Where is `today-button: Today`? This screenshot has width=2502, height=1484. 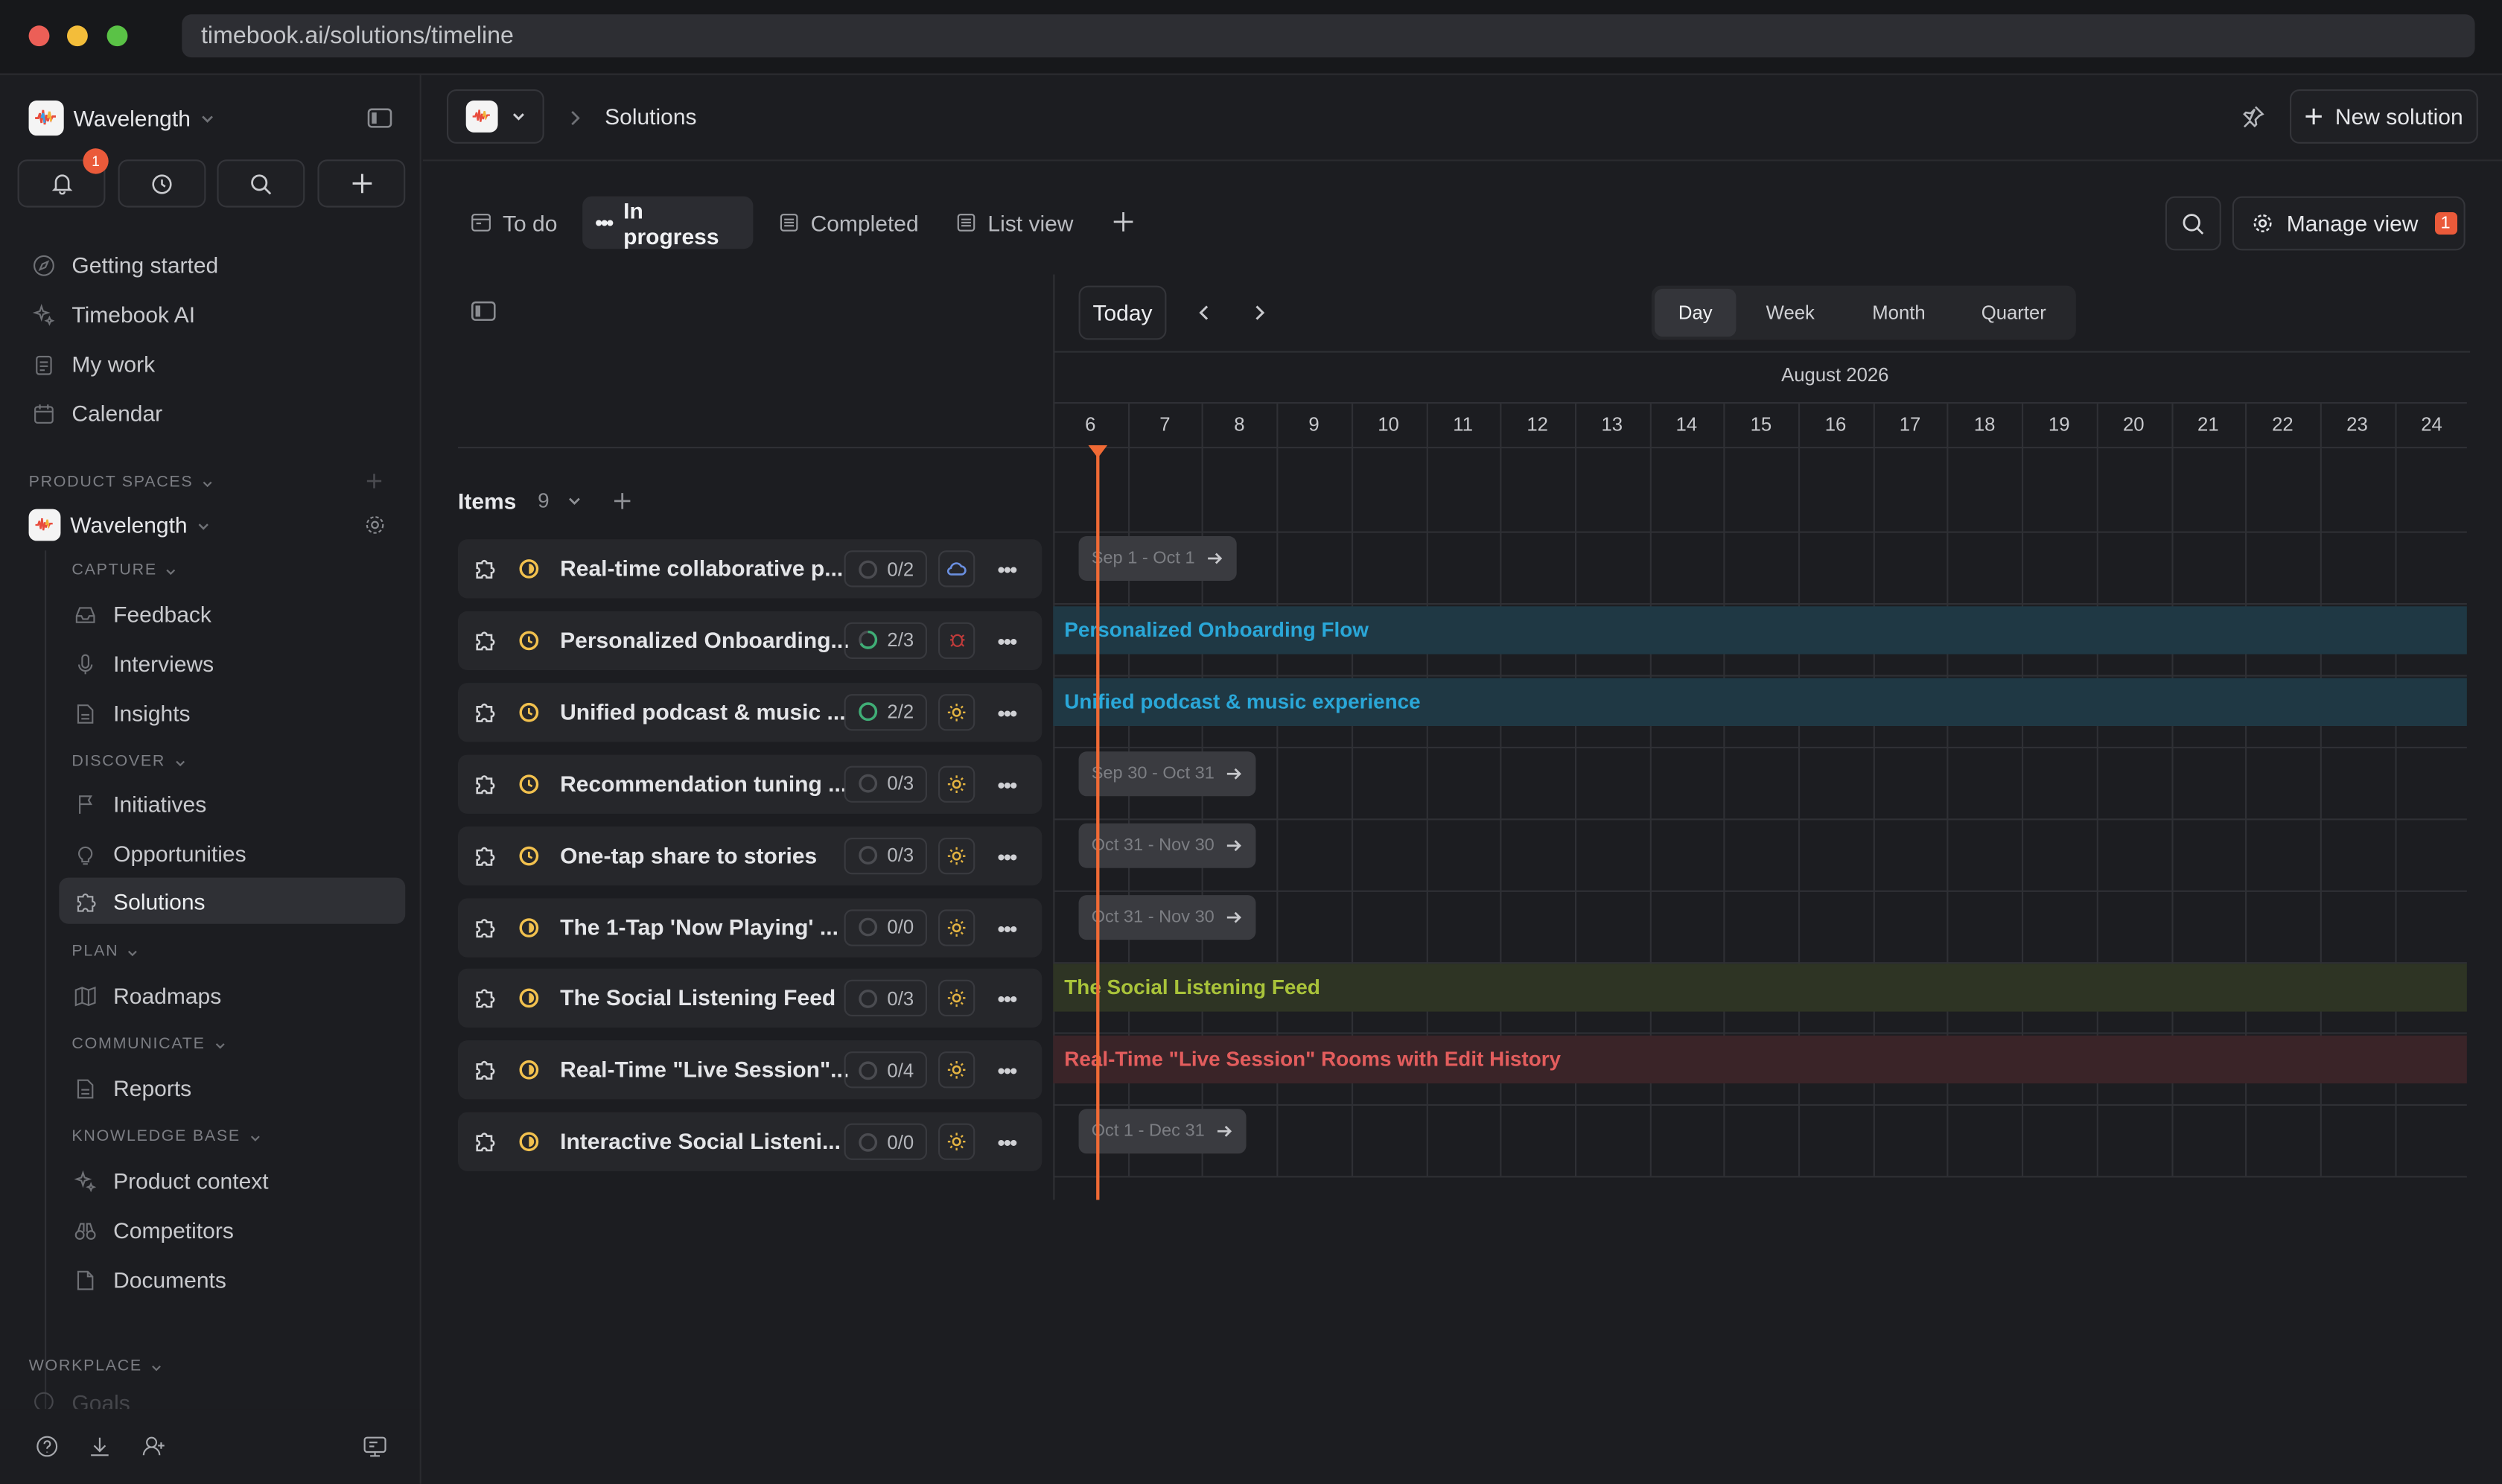
today-button: Today is located at coordinates (1122, 312).